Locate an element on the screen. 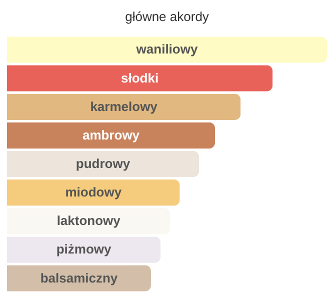  y-tick-label: balsamiczny is located at coordinates (79, 278).